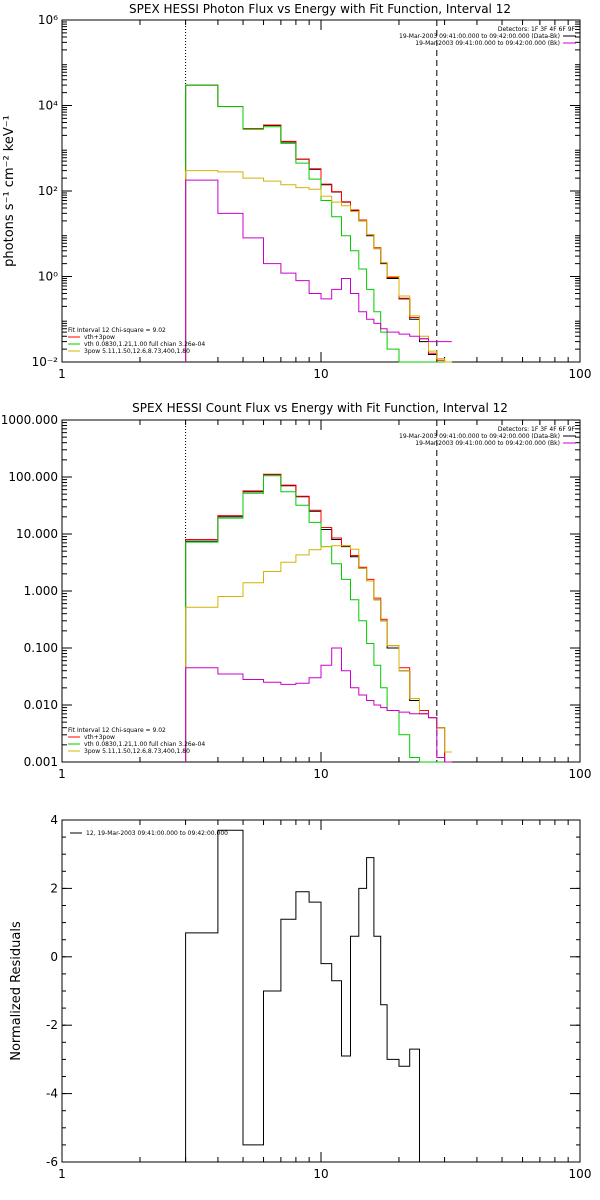  What do you see at coordinates (54, 888) in the screenshot?
I see `y-tick-label: 2` at bounding box center [54, 888].